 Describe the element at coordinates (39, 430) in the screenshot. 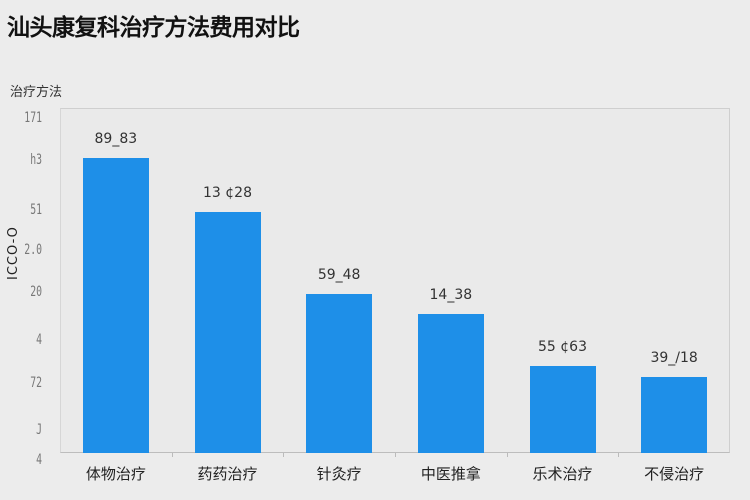

I see `y-tick-label: J` at that location.